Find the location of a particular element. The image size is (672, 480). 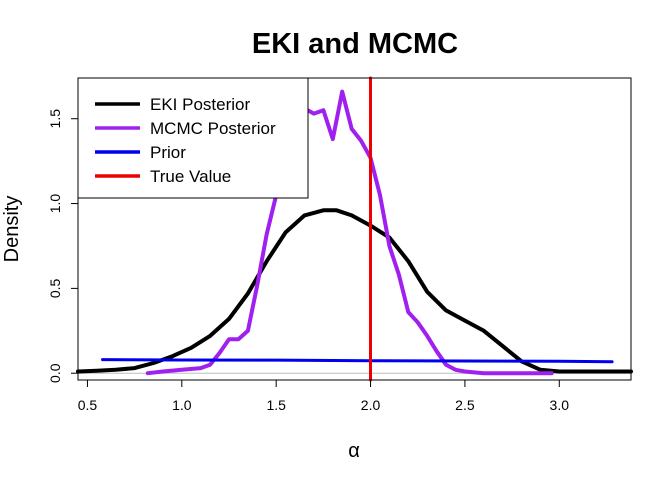

x-tick-label: 1.5 is located at coordinates (276, 405).